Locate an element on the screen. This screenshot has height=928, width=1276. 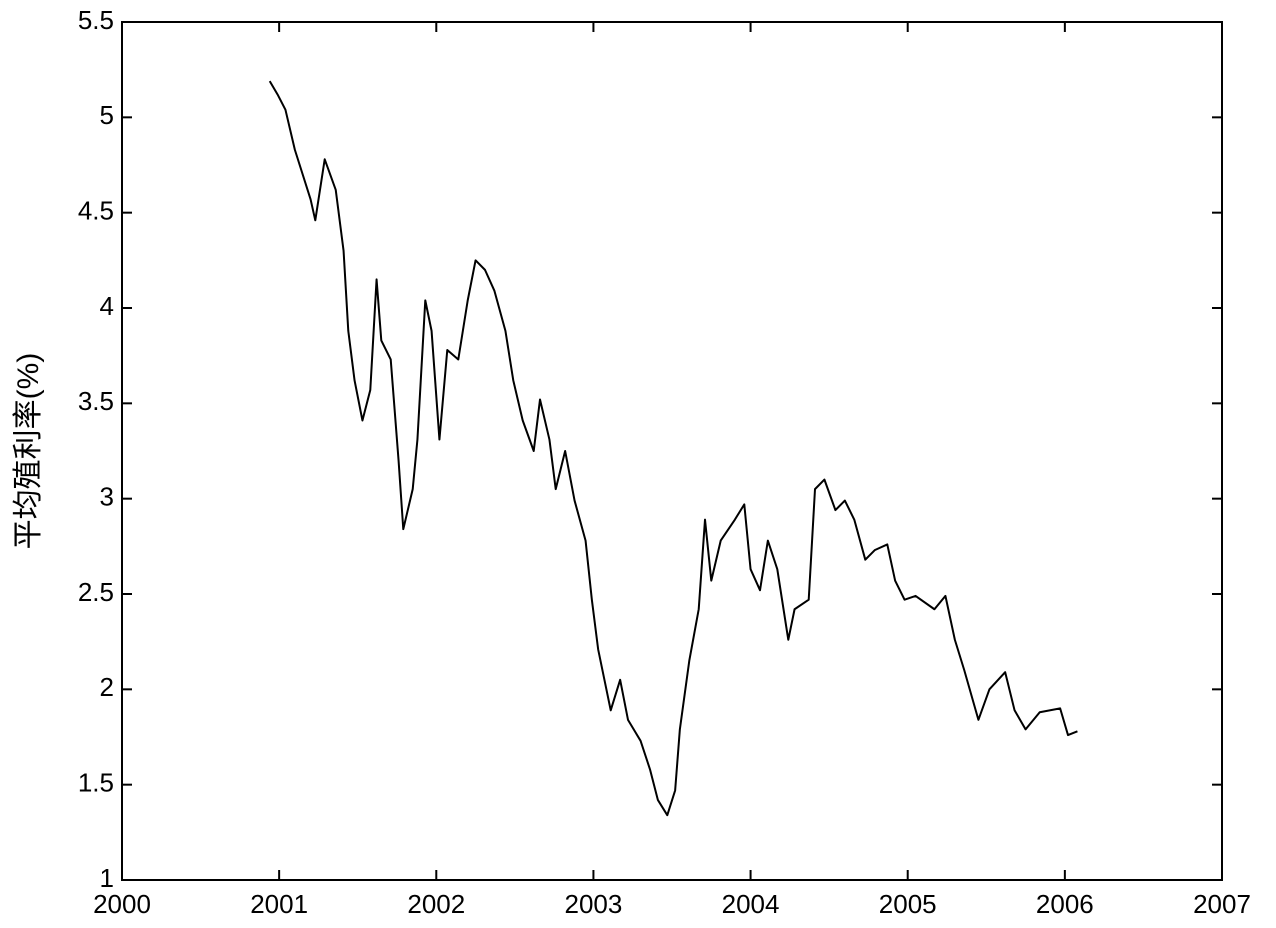
y-tick-label: 3.5 is located at coordinates (96, 401).